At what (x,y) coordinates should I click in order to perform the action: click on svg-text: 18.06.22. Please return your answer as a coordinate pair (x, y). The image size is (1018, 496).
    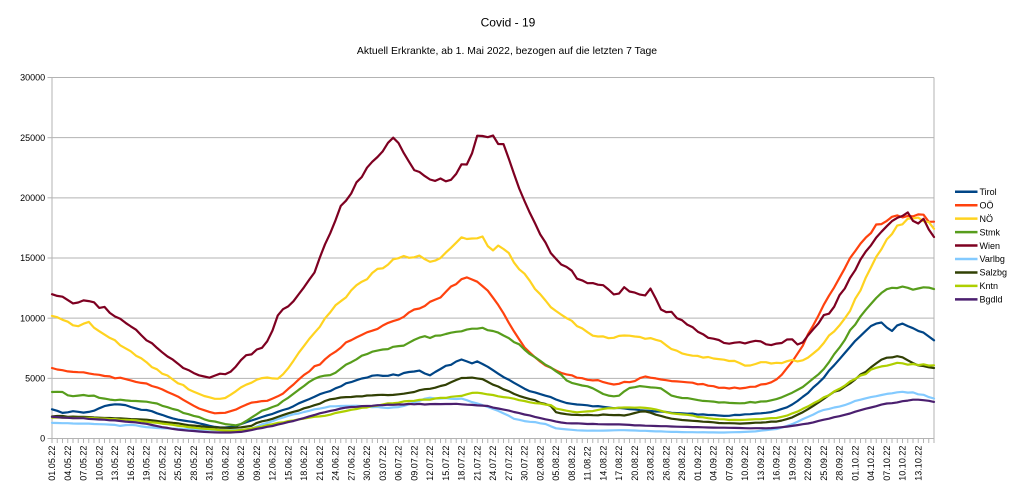
    Looking at the image, I should click on (304, 463).